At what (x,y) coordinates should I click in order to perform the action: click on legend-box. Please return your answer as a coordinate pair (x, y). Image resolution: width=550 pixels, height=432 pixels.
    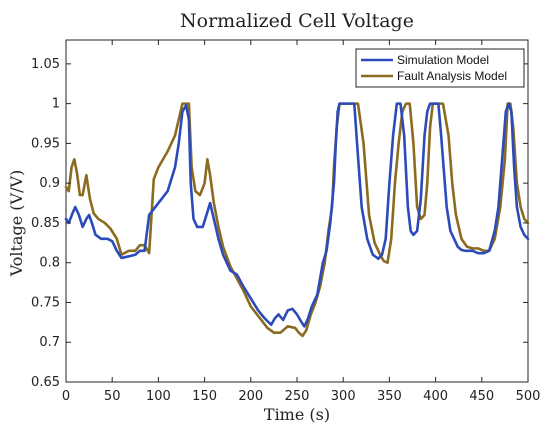
    Looking at the image, I should click on (440, 68).